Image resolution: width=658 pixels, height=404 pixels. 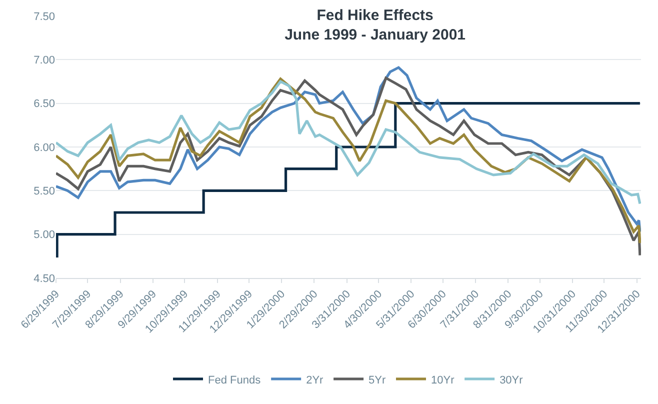 I want to click on legend-label: Fed Funds, so click(x=235, y=380).